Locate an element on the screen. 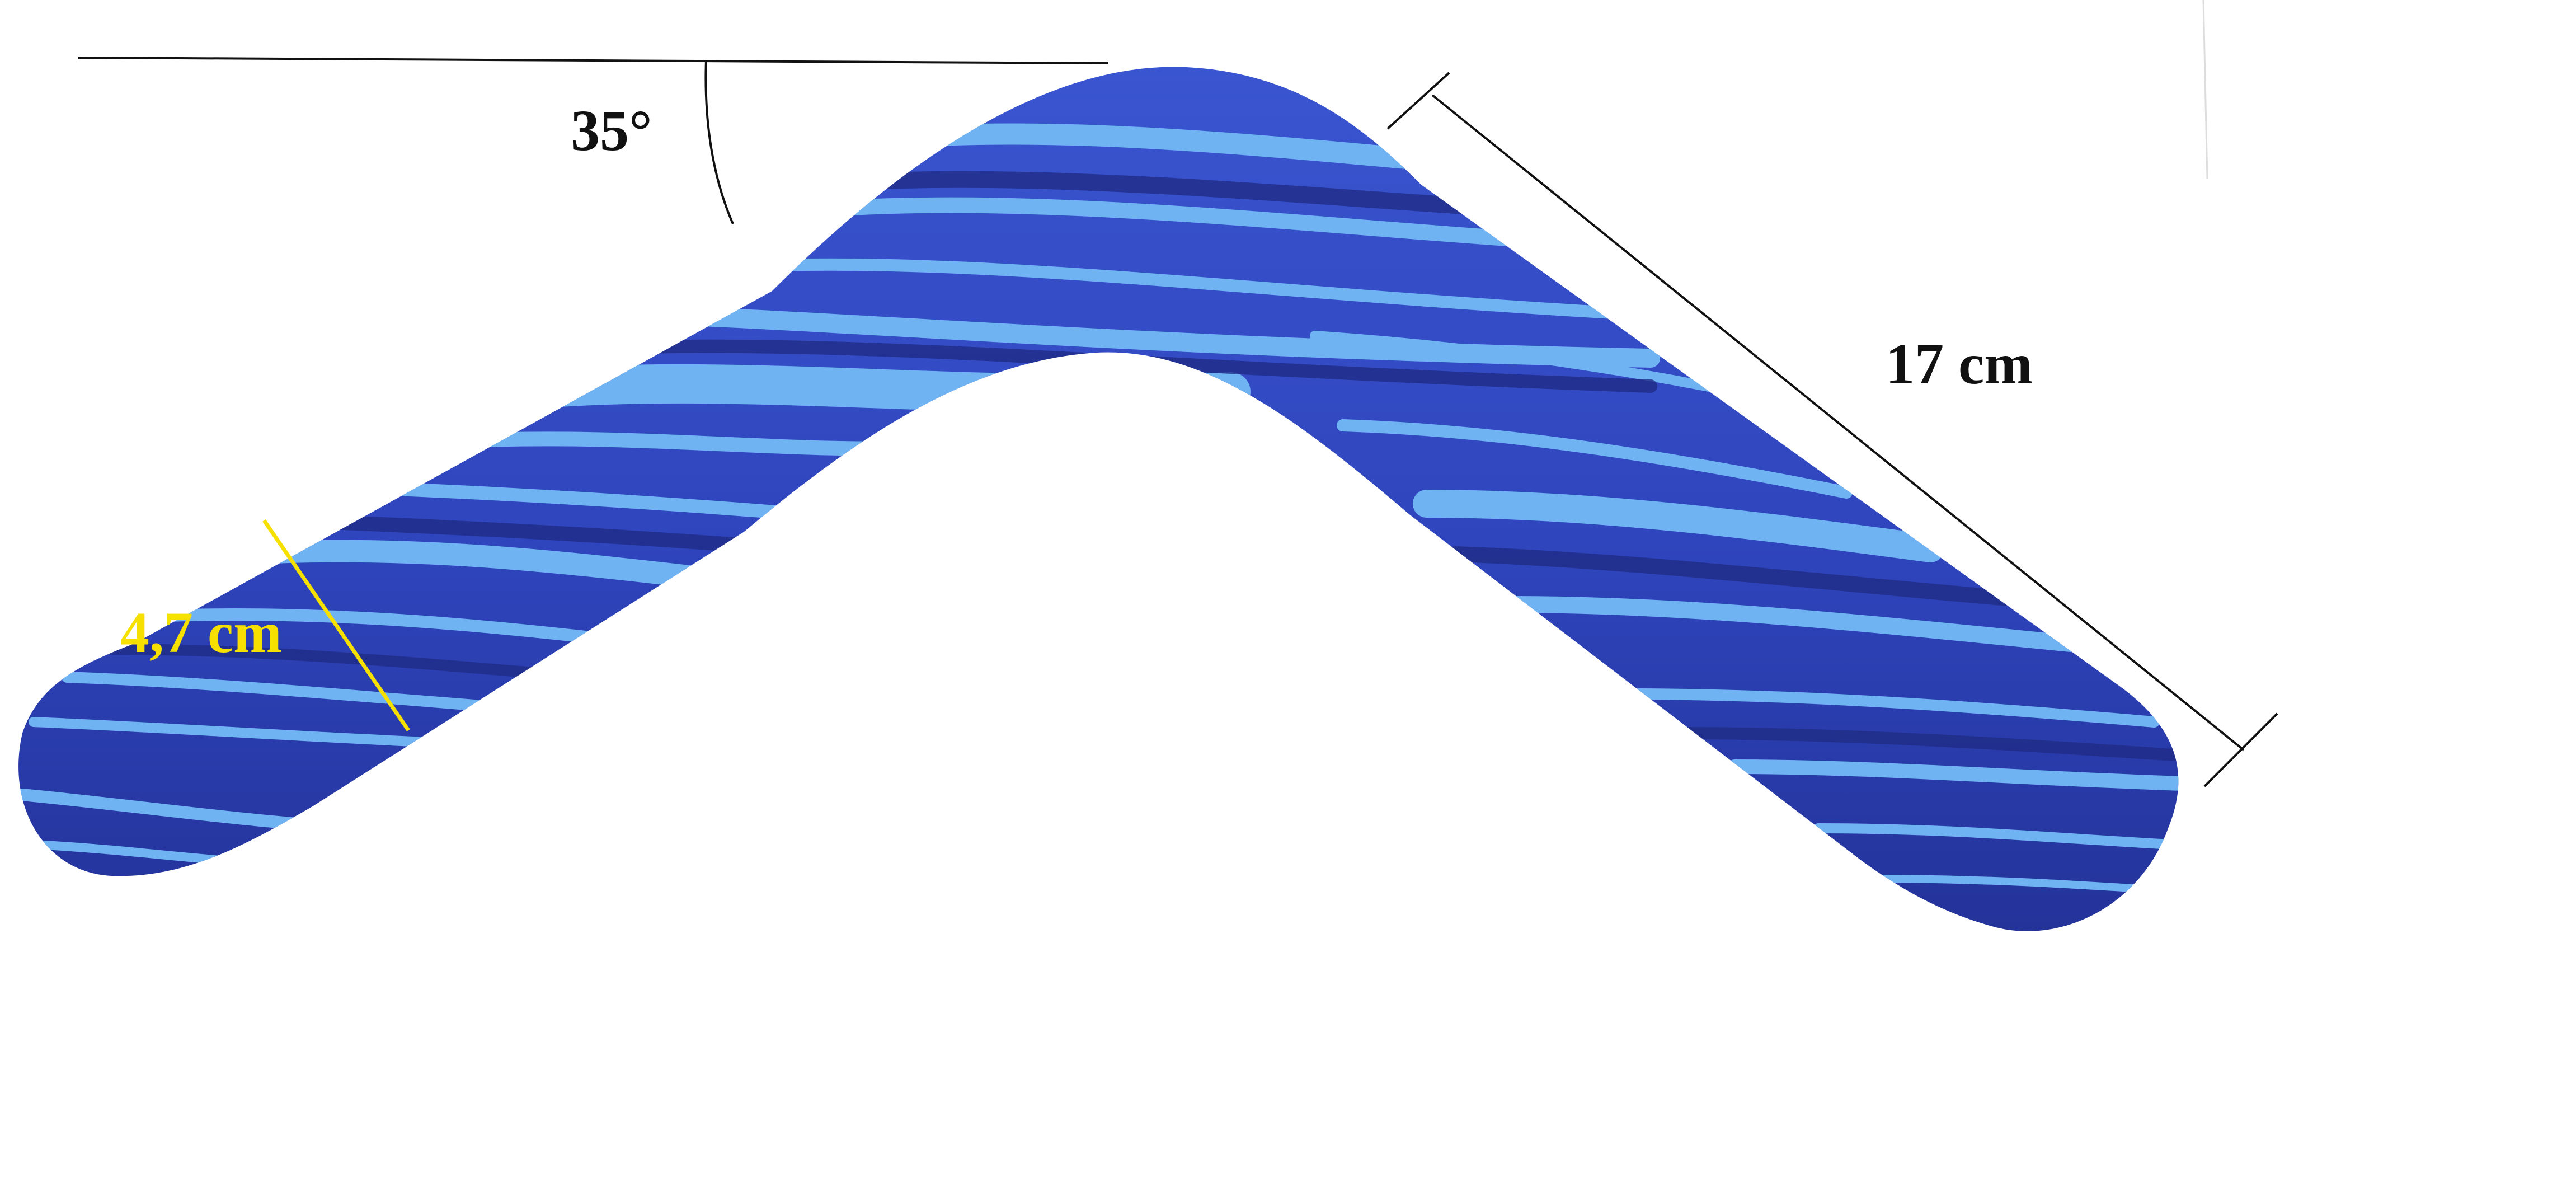 The width and height of the screenshot is (2576, 1182). width-label: 4,7 cm is located at coordinates (201, 633).